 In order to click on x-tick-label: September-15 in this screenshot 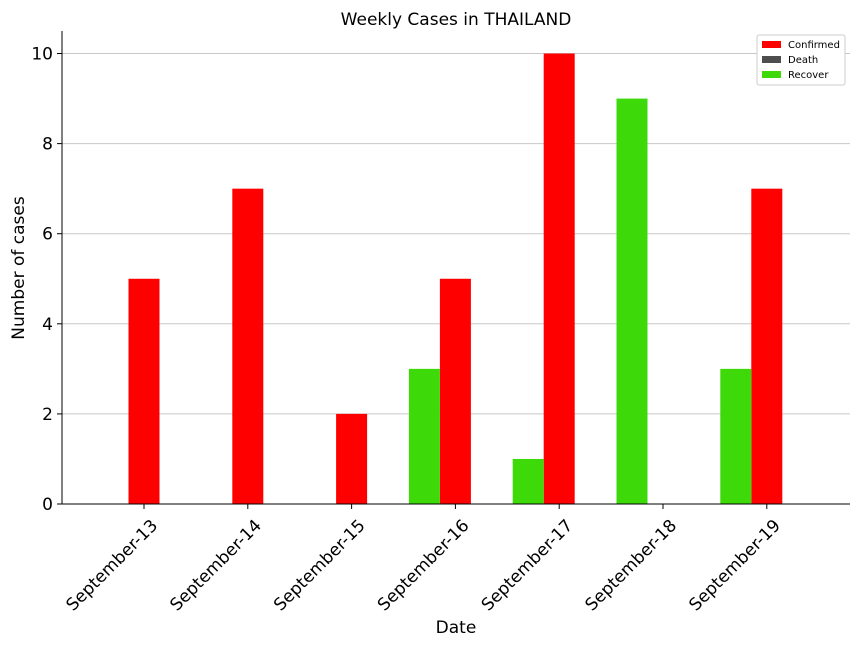, I will do `click(319, 565)`.